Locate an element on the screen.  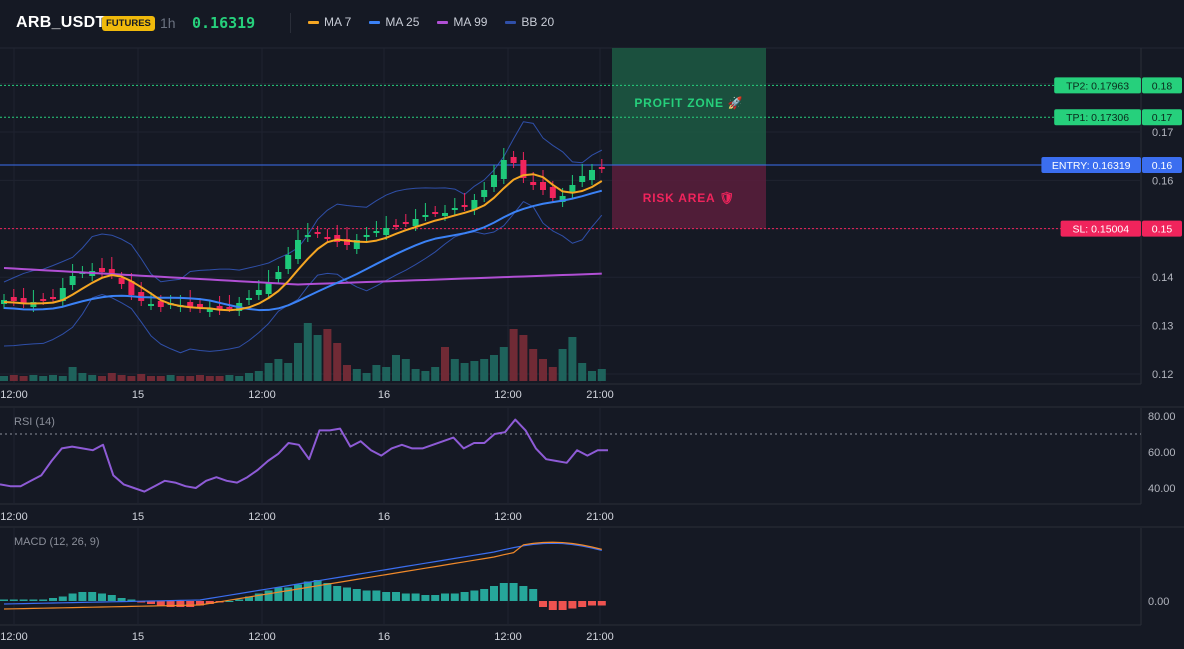
tp2-label: TP2: 0.17963 is located at coordinates (1097, 86).